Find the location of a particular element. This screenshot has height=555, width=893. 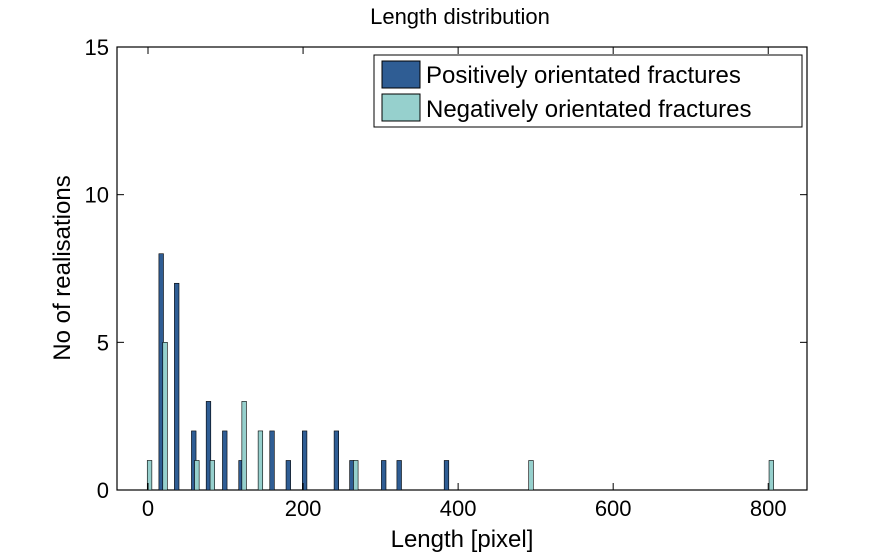

y-tick-label-3: 15 is located at coordinates (97, 47).